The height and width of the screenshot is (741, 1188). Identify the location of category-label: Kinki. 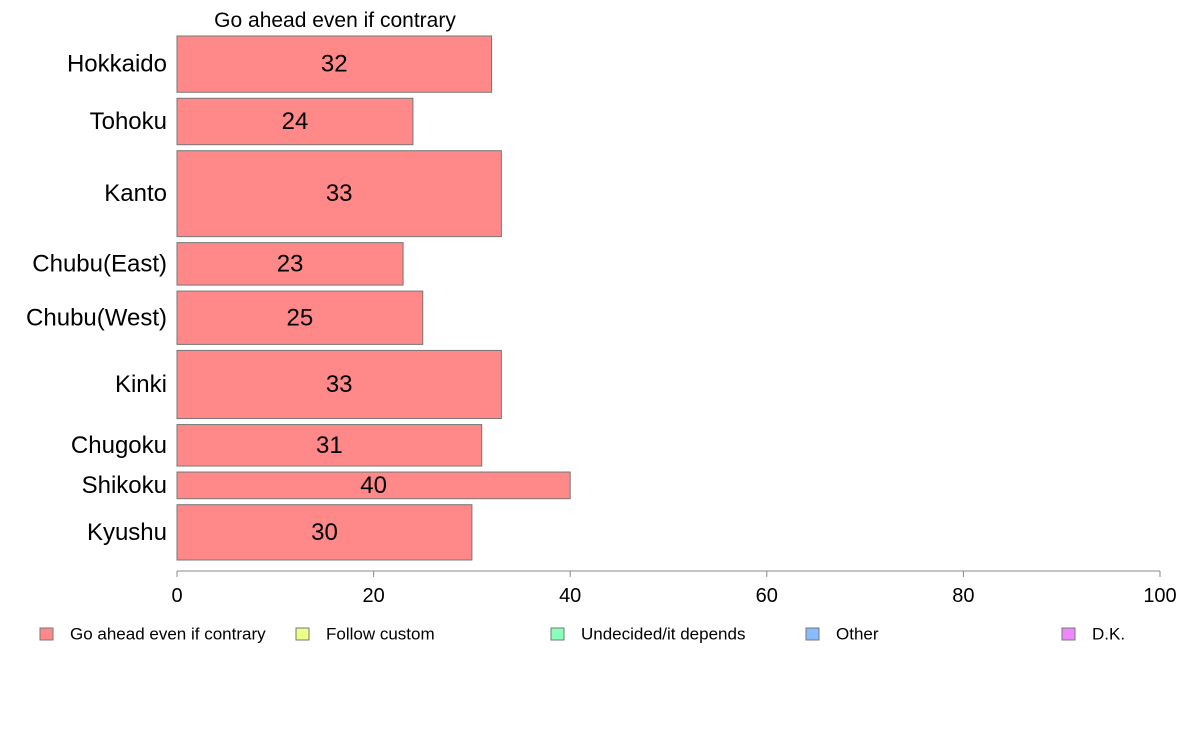
(141, 384).